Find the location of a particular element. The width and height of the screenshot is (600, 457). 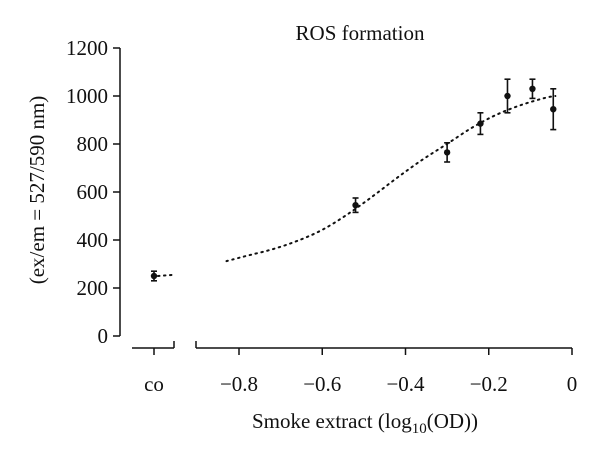

x-axis: −0.8 −0.6 −0.4 −0.2 0 is located at coordinates (354, 368).